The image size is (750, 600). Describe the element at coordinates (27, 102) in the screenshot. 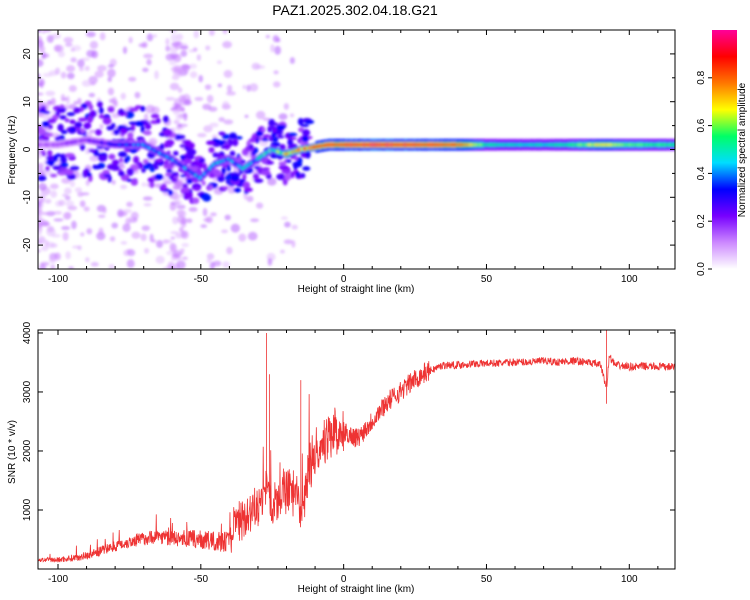

I see `y-tick-label: 10` at that location.